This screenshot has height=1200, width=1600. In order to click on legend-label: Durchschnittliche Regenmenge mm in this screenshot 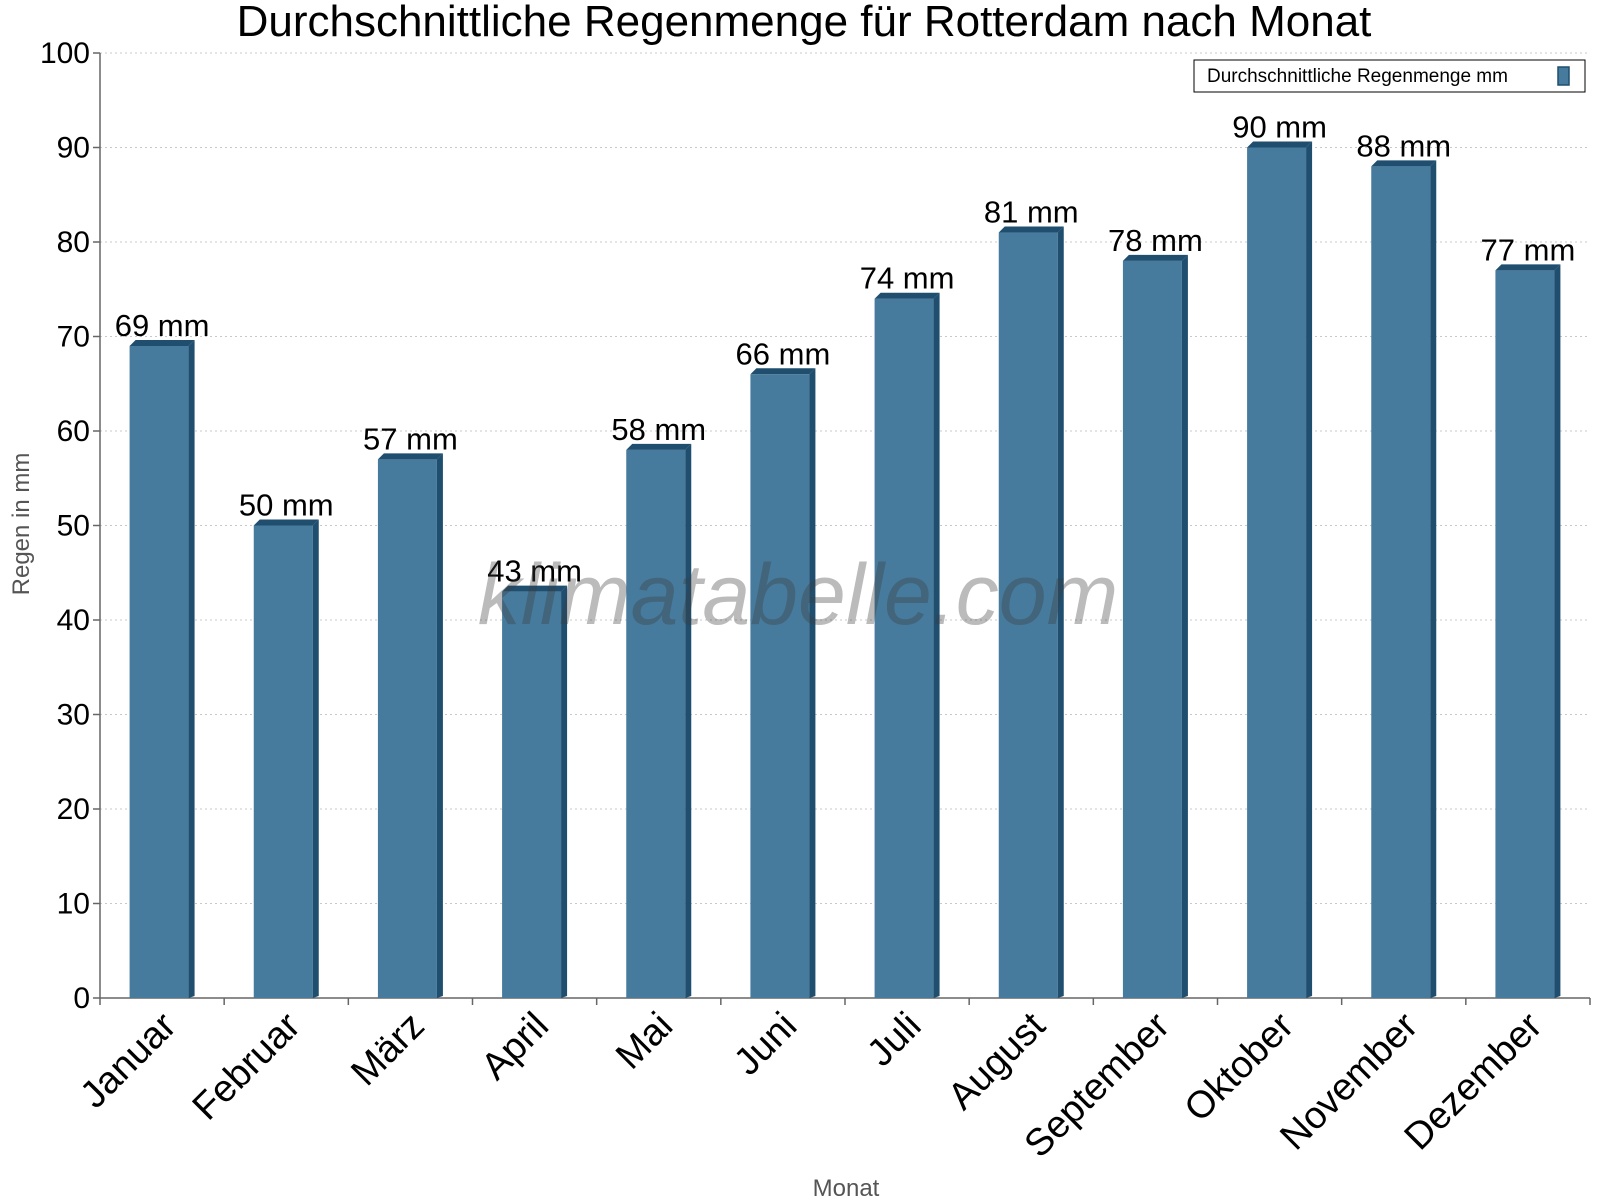, I will do `click(1357, 76)`.